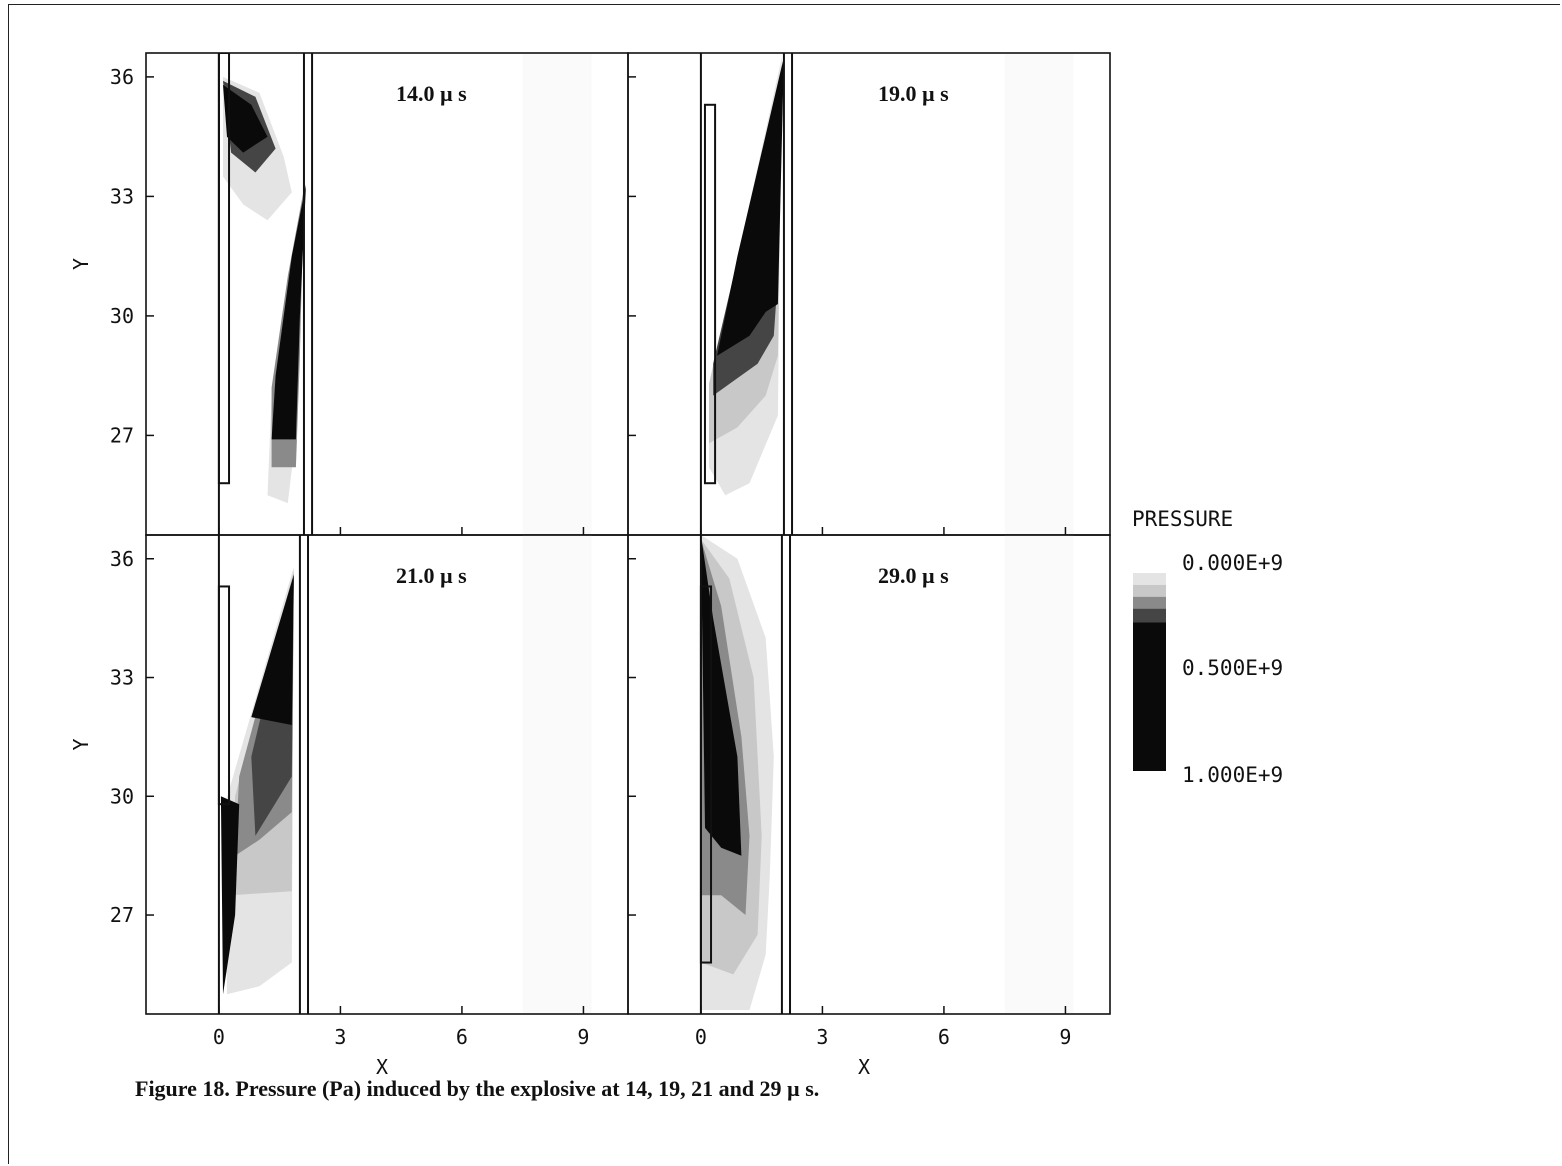 The image size is (1562, 1166). I want to click on colorbar-label: 1.000E+9, so click(1232, 775).